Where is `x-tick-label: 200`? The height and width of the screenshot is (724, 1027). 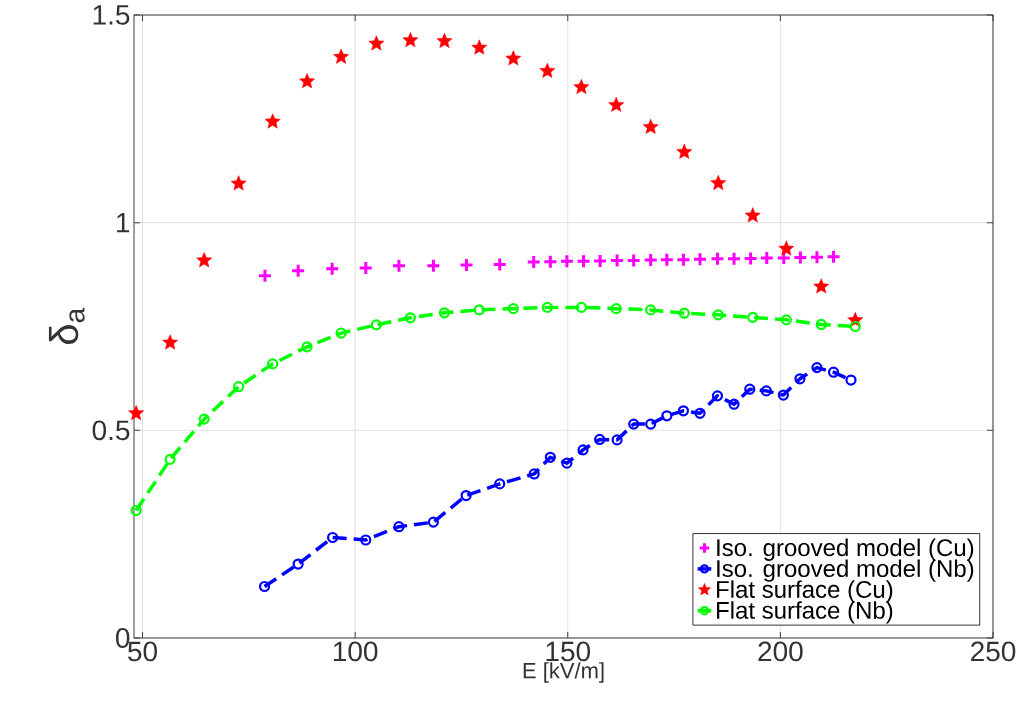 x-tick-label: 200 is located at coordinates (780, 651).